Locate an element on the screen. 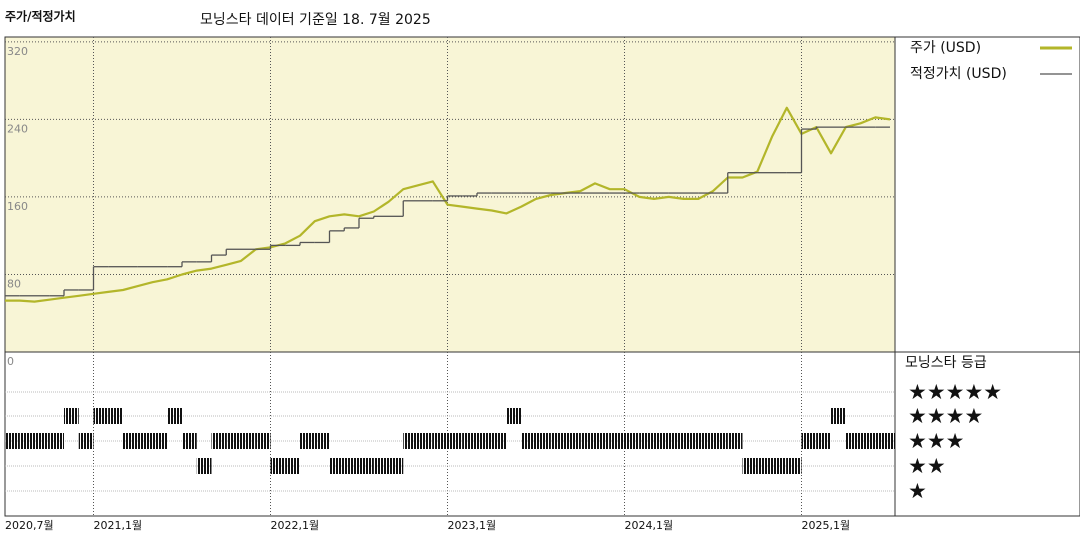 The image size is (1080, 540). x-tick-label: 2021,1월 is located at coordinates (118, 525).